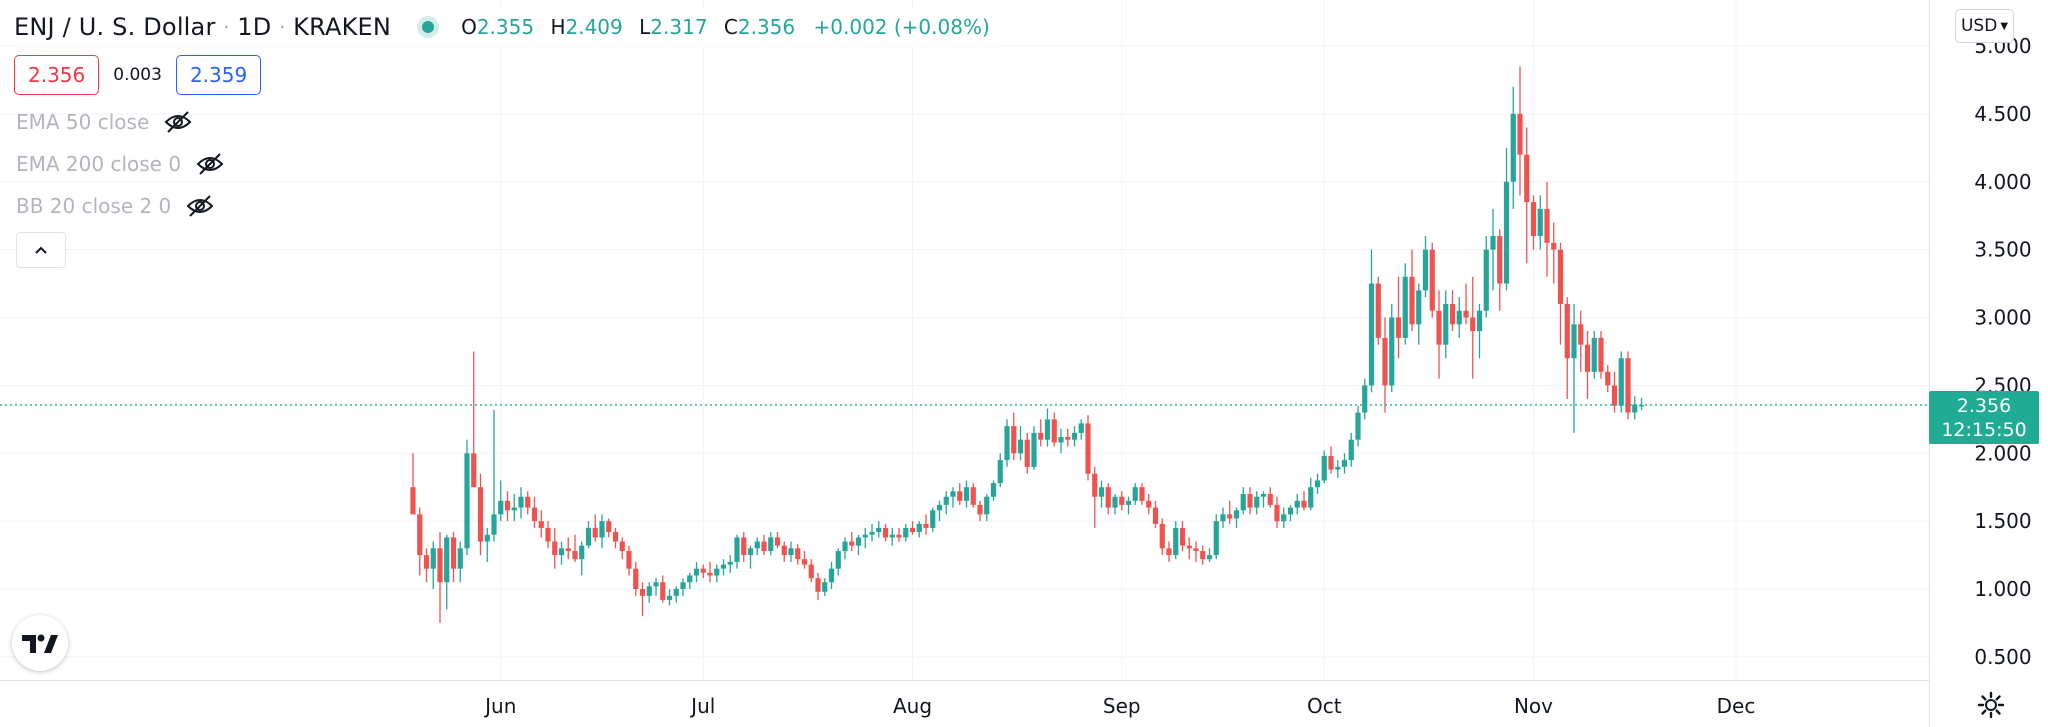 Image resolution: width=2048 pixels, height=727 pixels. What do you see at coordinates (1984, 26) in the screenshot?
I see `currency-select: USD ▼` at bounding box center [1984, 26].